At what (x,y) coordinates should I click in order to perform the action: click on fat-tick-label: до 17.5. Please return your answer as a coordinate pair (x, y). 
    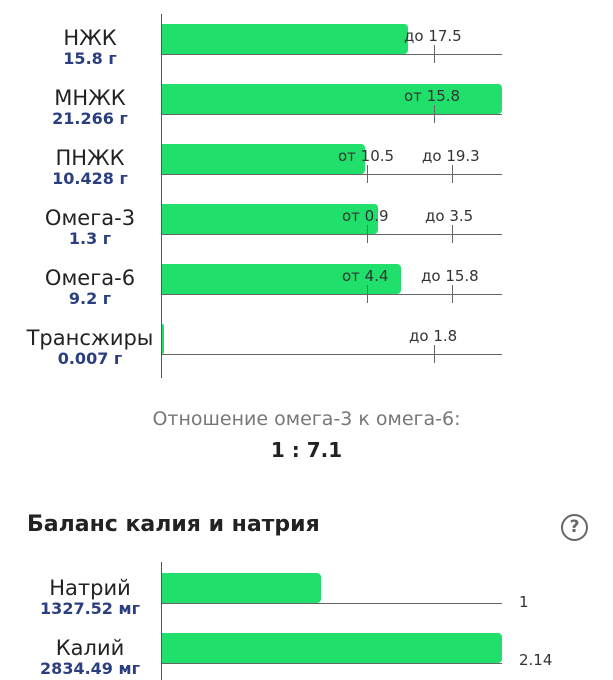
    Looking at the image, I should click on (433, 36).